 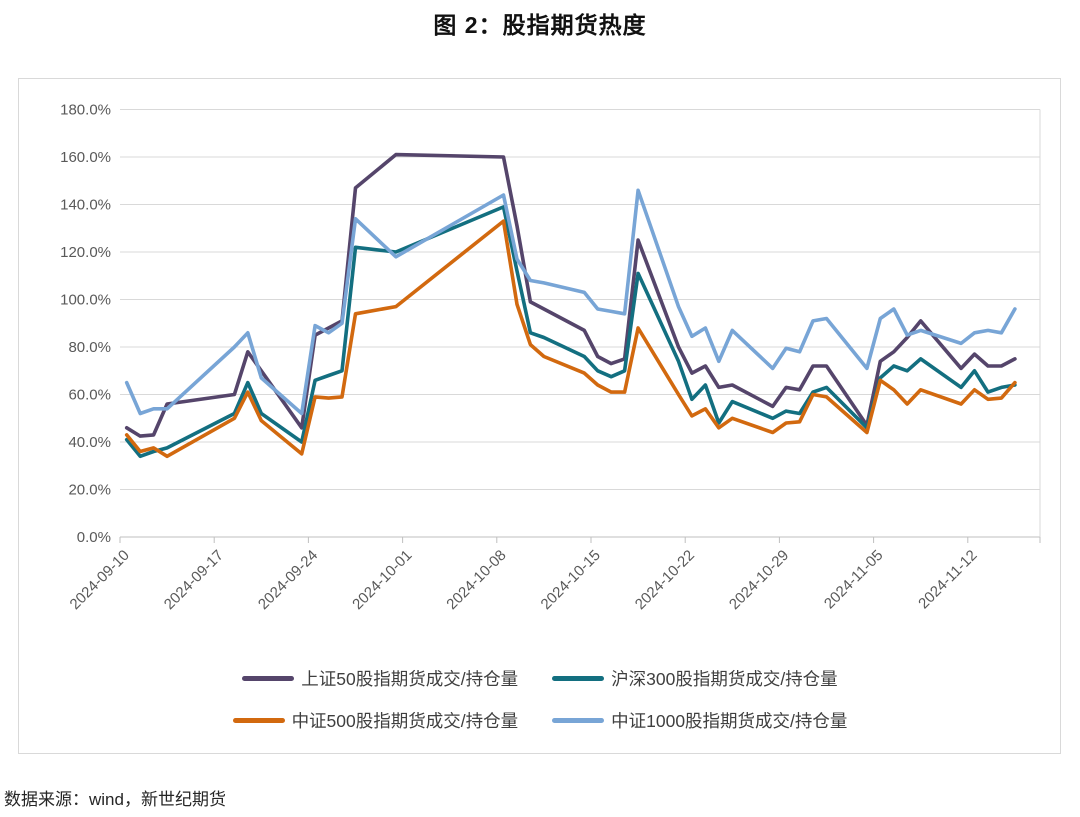 What do you see at coordinates (85, 205) in the screenshot?
I see `y-tick-label: 140.0%` at bounding box center [85, 205].